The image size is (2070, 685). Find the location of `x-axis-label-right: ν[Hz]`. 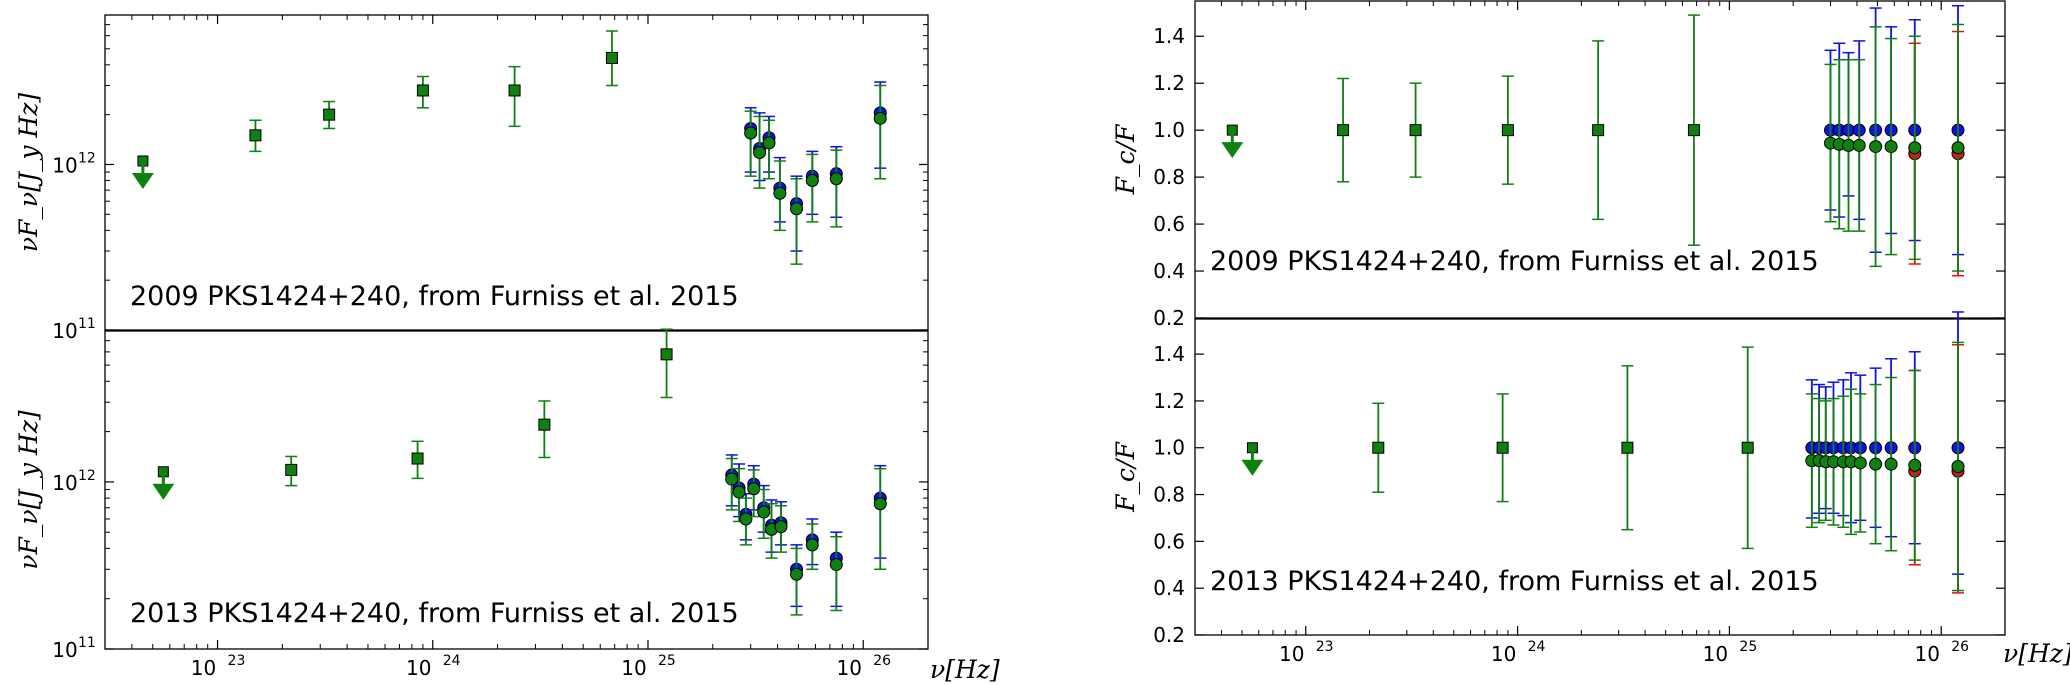

x-axis-label-right: ν[Hz] is located at coordinates (2036, 653).